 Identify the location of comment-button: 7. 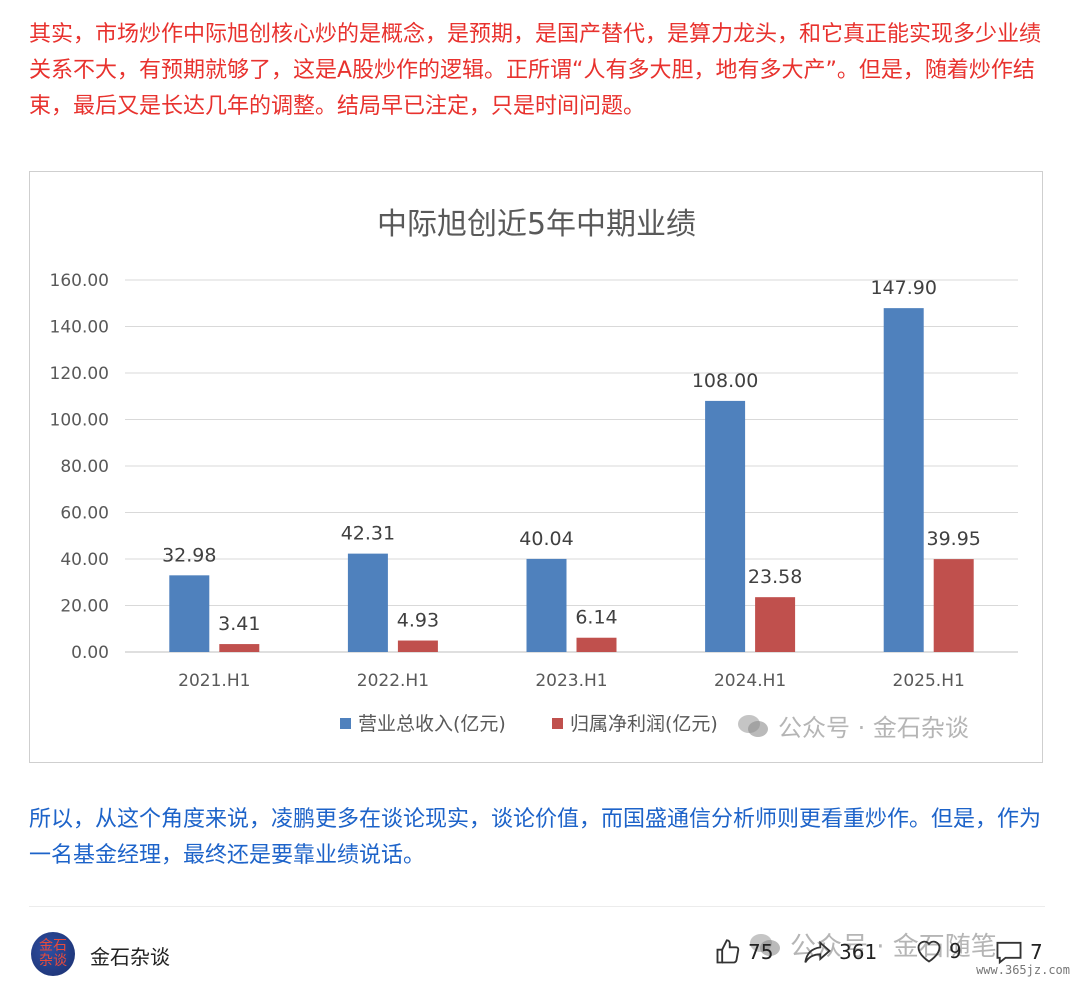
(1018, 952).